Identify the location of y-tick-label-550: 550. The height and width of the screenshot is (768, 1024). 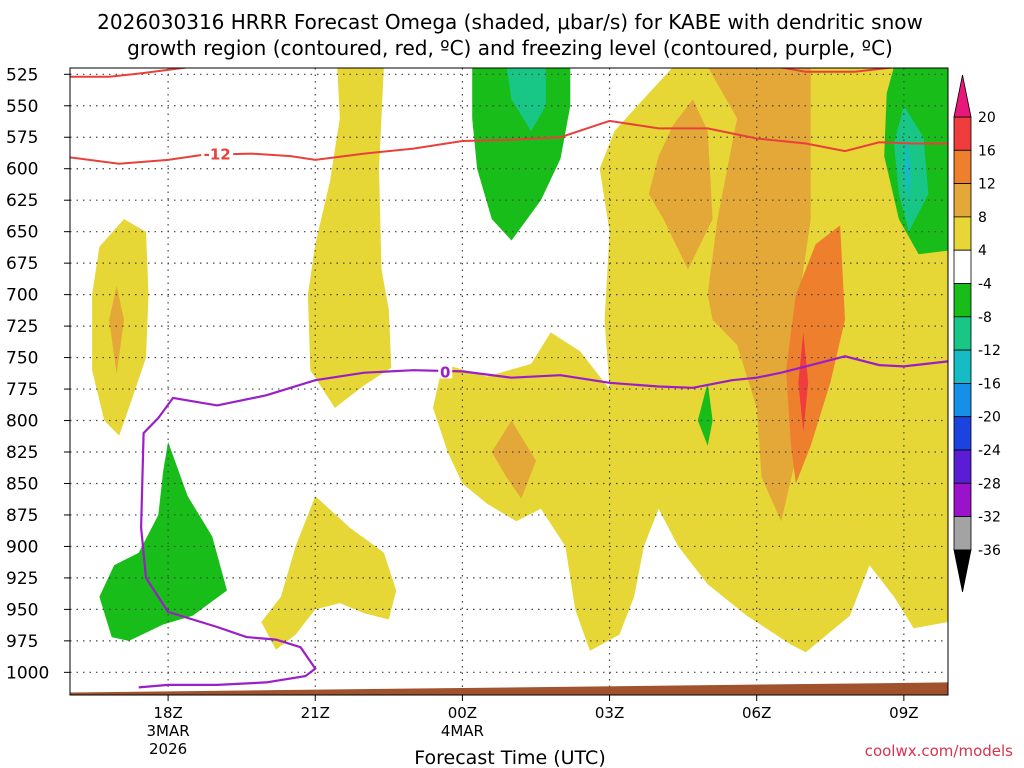
(22, 107).